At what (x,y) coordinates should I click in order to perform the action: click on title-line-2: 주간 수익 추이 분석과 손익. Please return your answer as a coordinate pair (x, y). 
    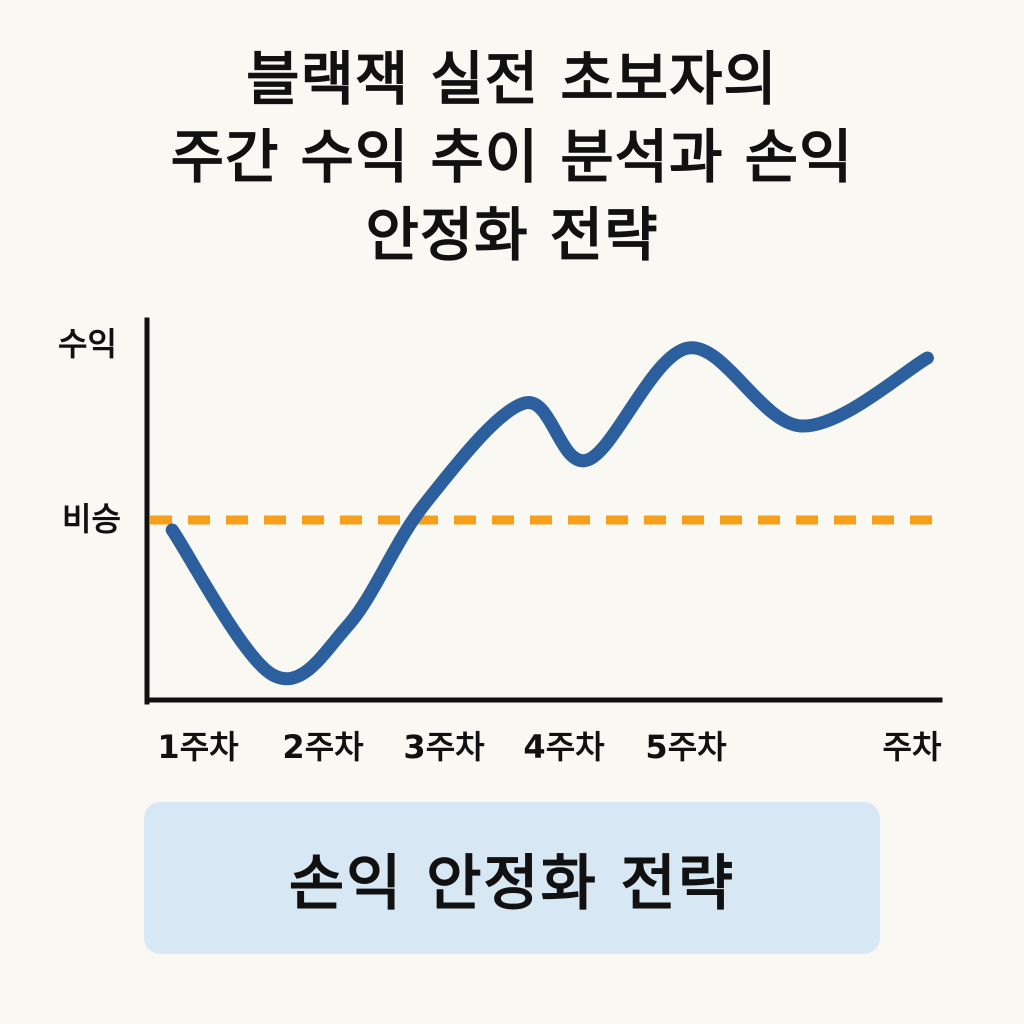
    Looking at the image, I should click on (512, 157).